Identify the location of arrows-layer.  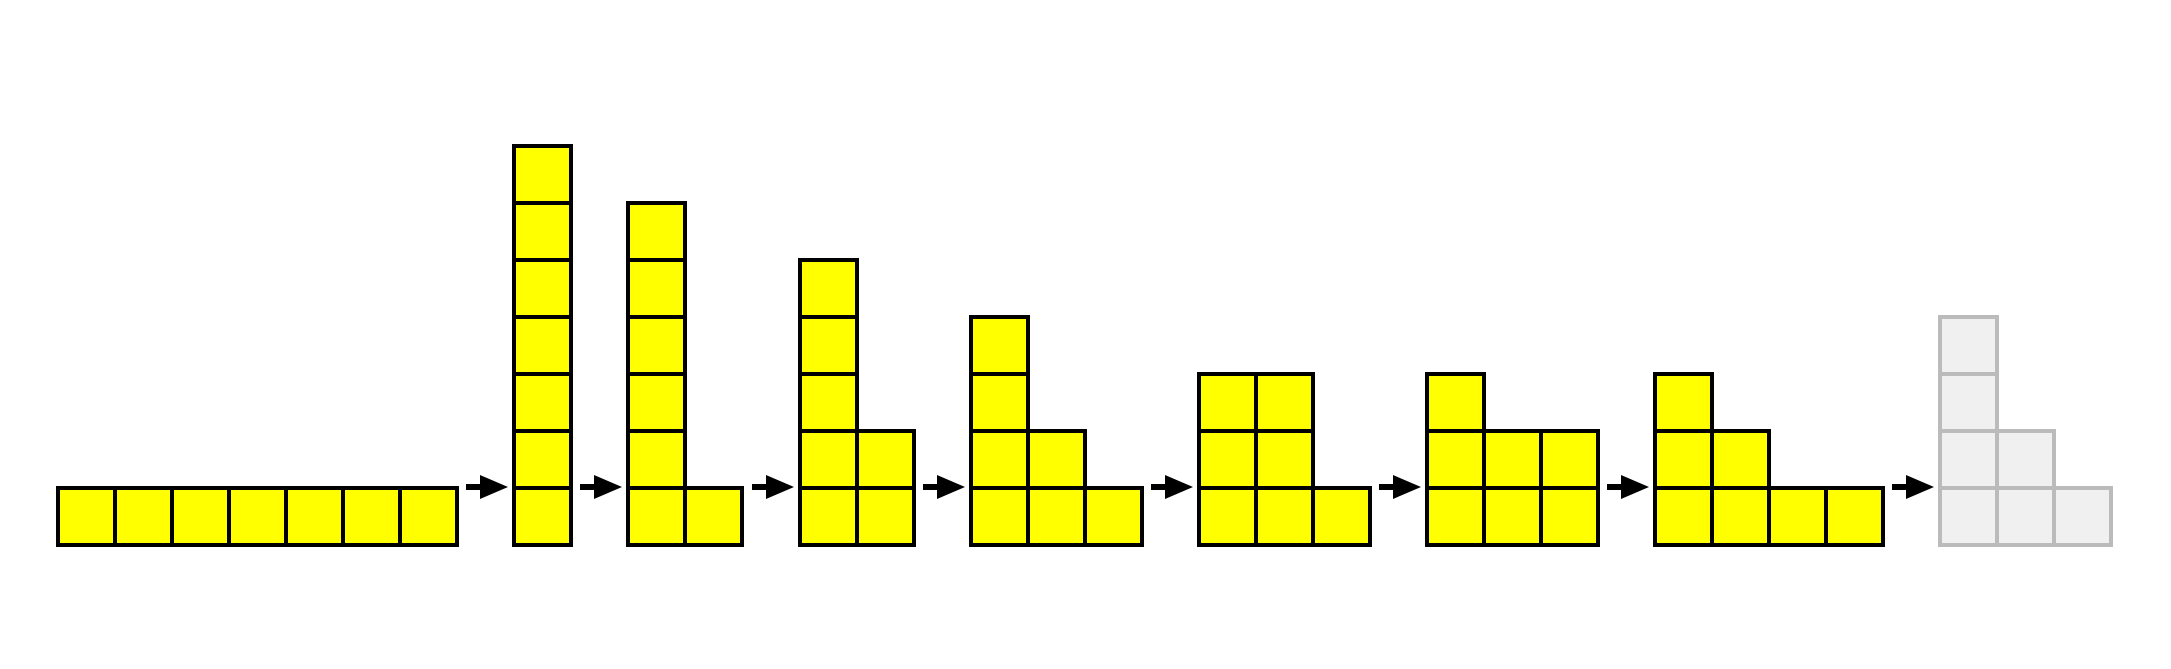
(1200, 487).